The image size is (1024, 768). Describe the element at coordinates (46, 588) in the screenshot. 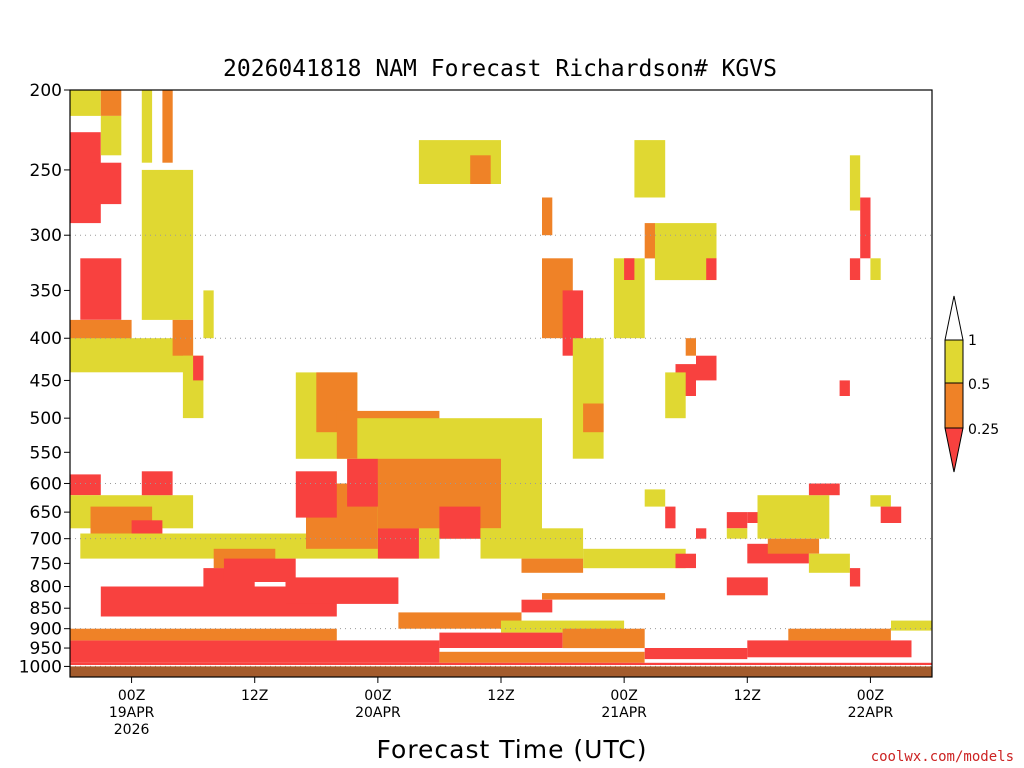

I see `y-tick-label: 800` at that location.